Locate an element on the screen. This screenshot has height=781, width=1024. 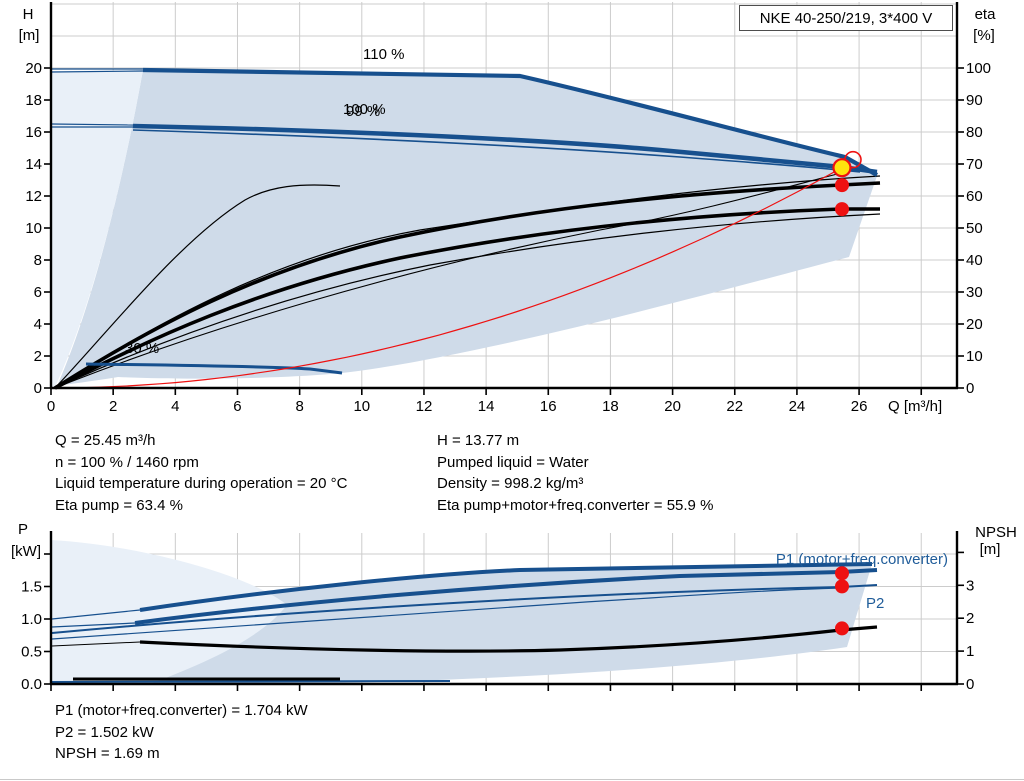
duty-point-marker is located at coordinates (842, 168).